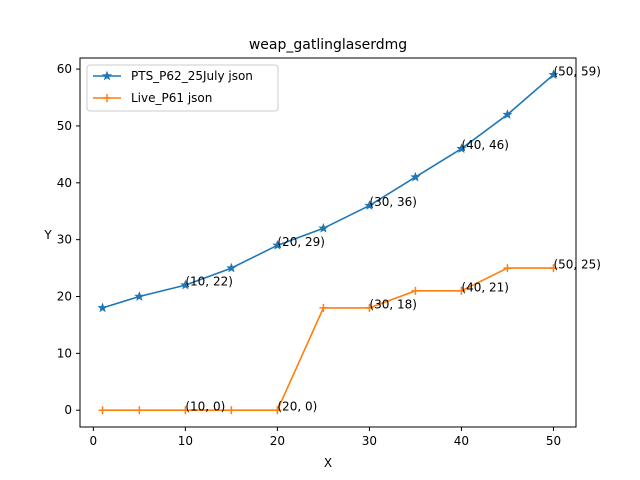  Describe the element at coordinates (277, 441) in the screenshot. I see `x-tick-label: 20` at that location.